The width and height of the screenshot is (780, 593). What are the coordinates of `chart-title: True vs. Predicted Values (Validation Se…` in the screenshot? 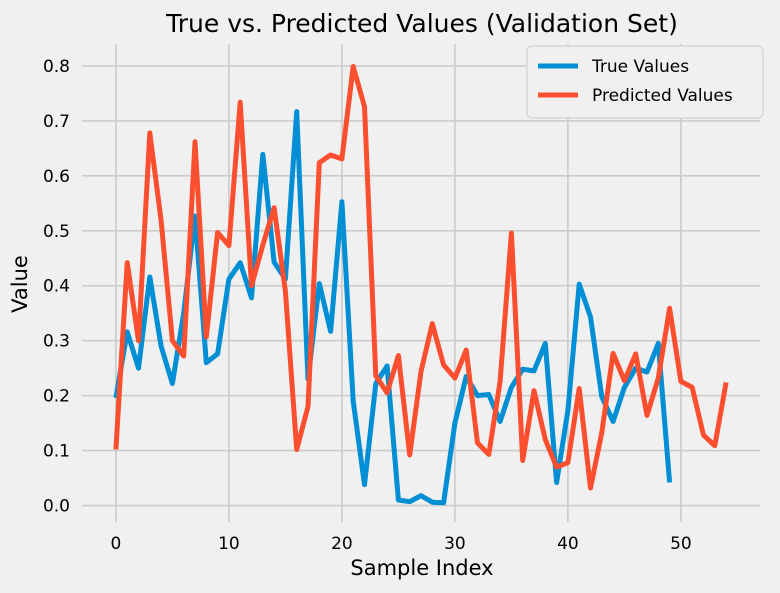 It's located at (421, 23).